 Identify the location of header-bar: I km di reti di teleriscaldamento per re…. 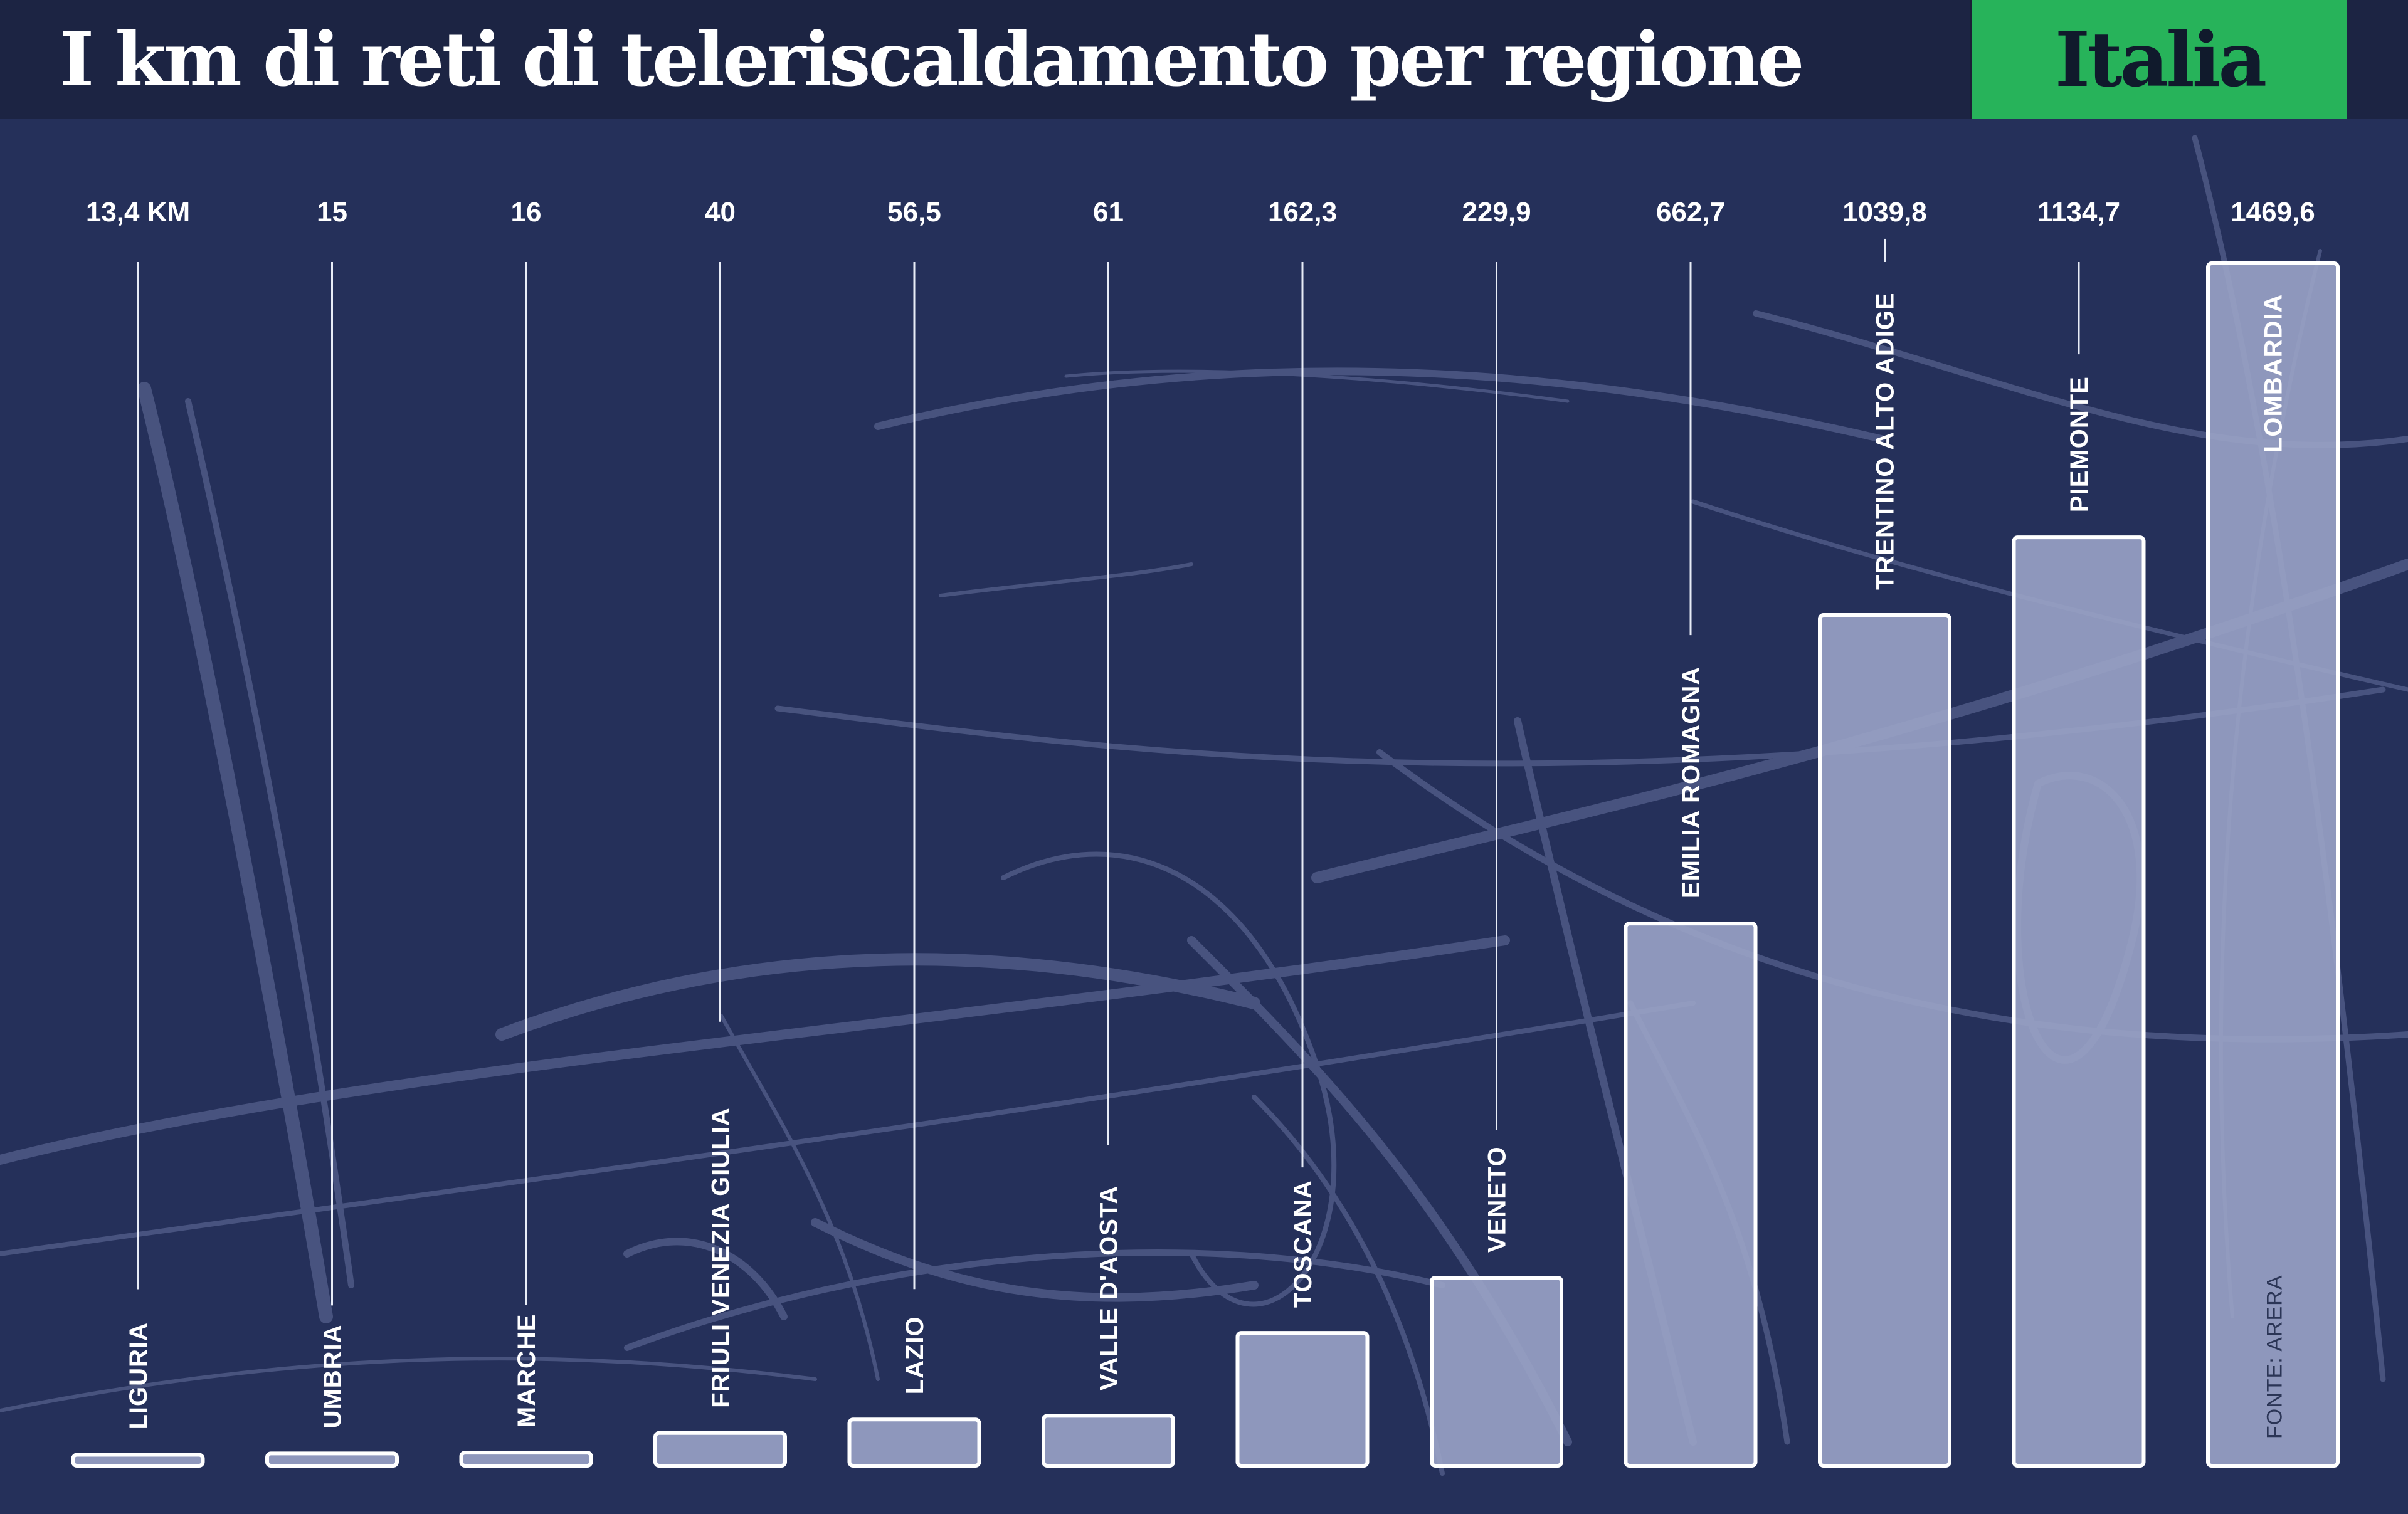
(1204, 59).